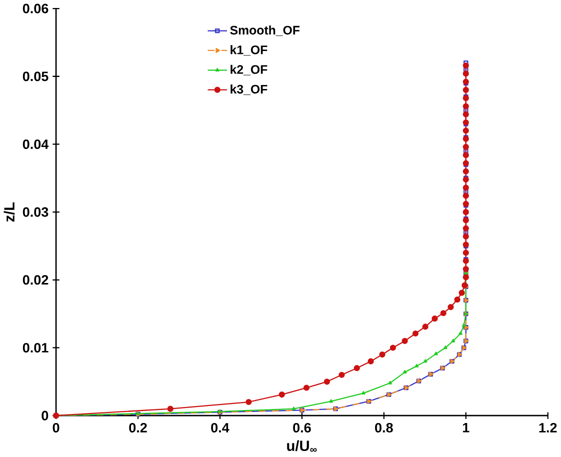 This screenshot has width=561, height=457. Describe the element at coordinates (249, 50) in the screenshot. I see `legend-label: k1_OF` at that location.